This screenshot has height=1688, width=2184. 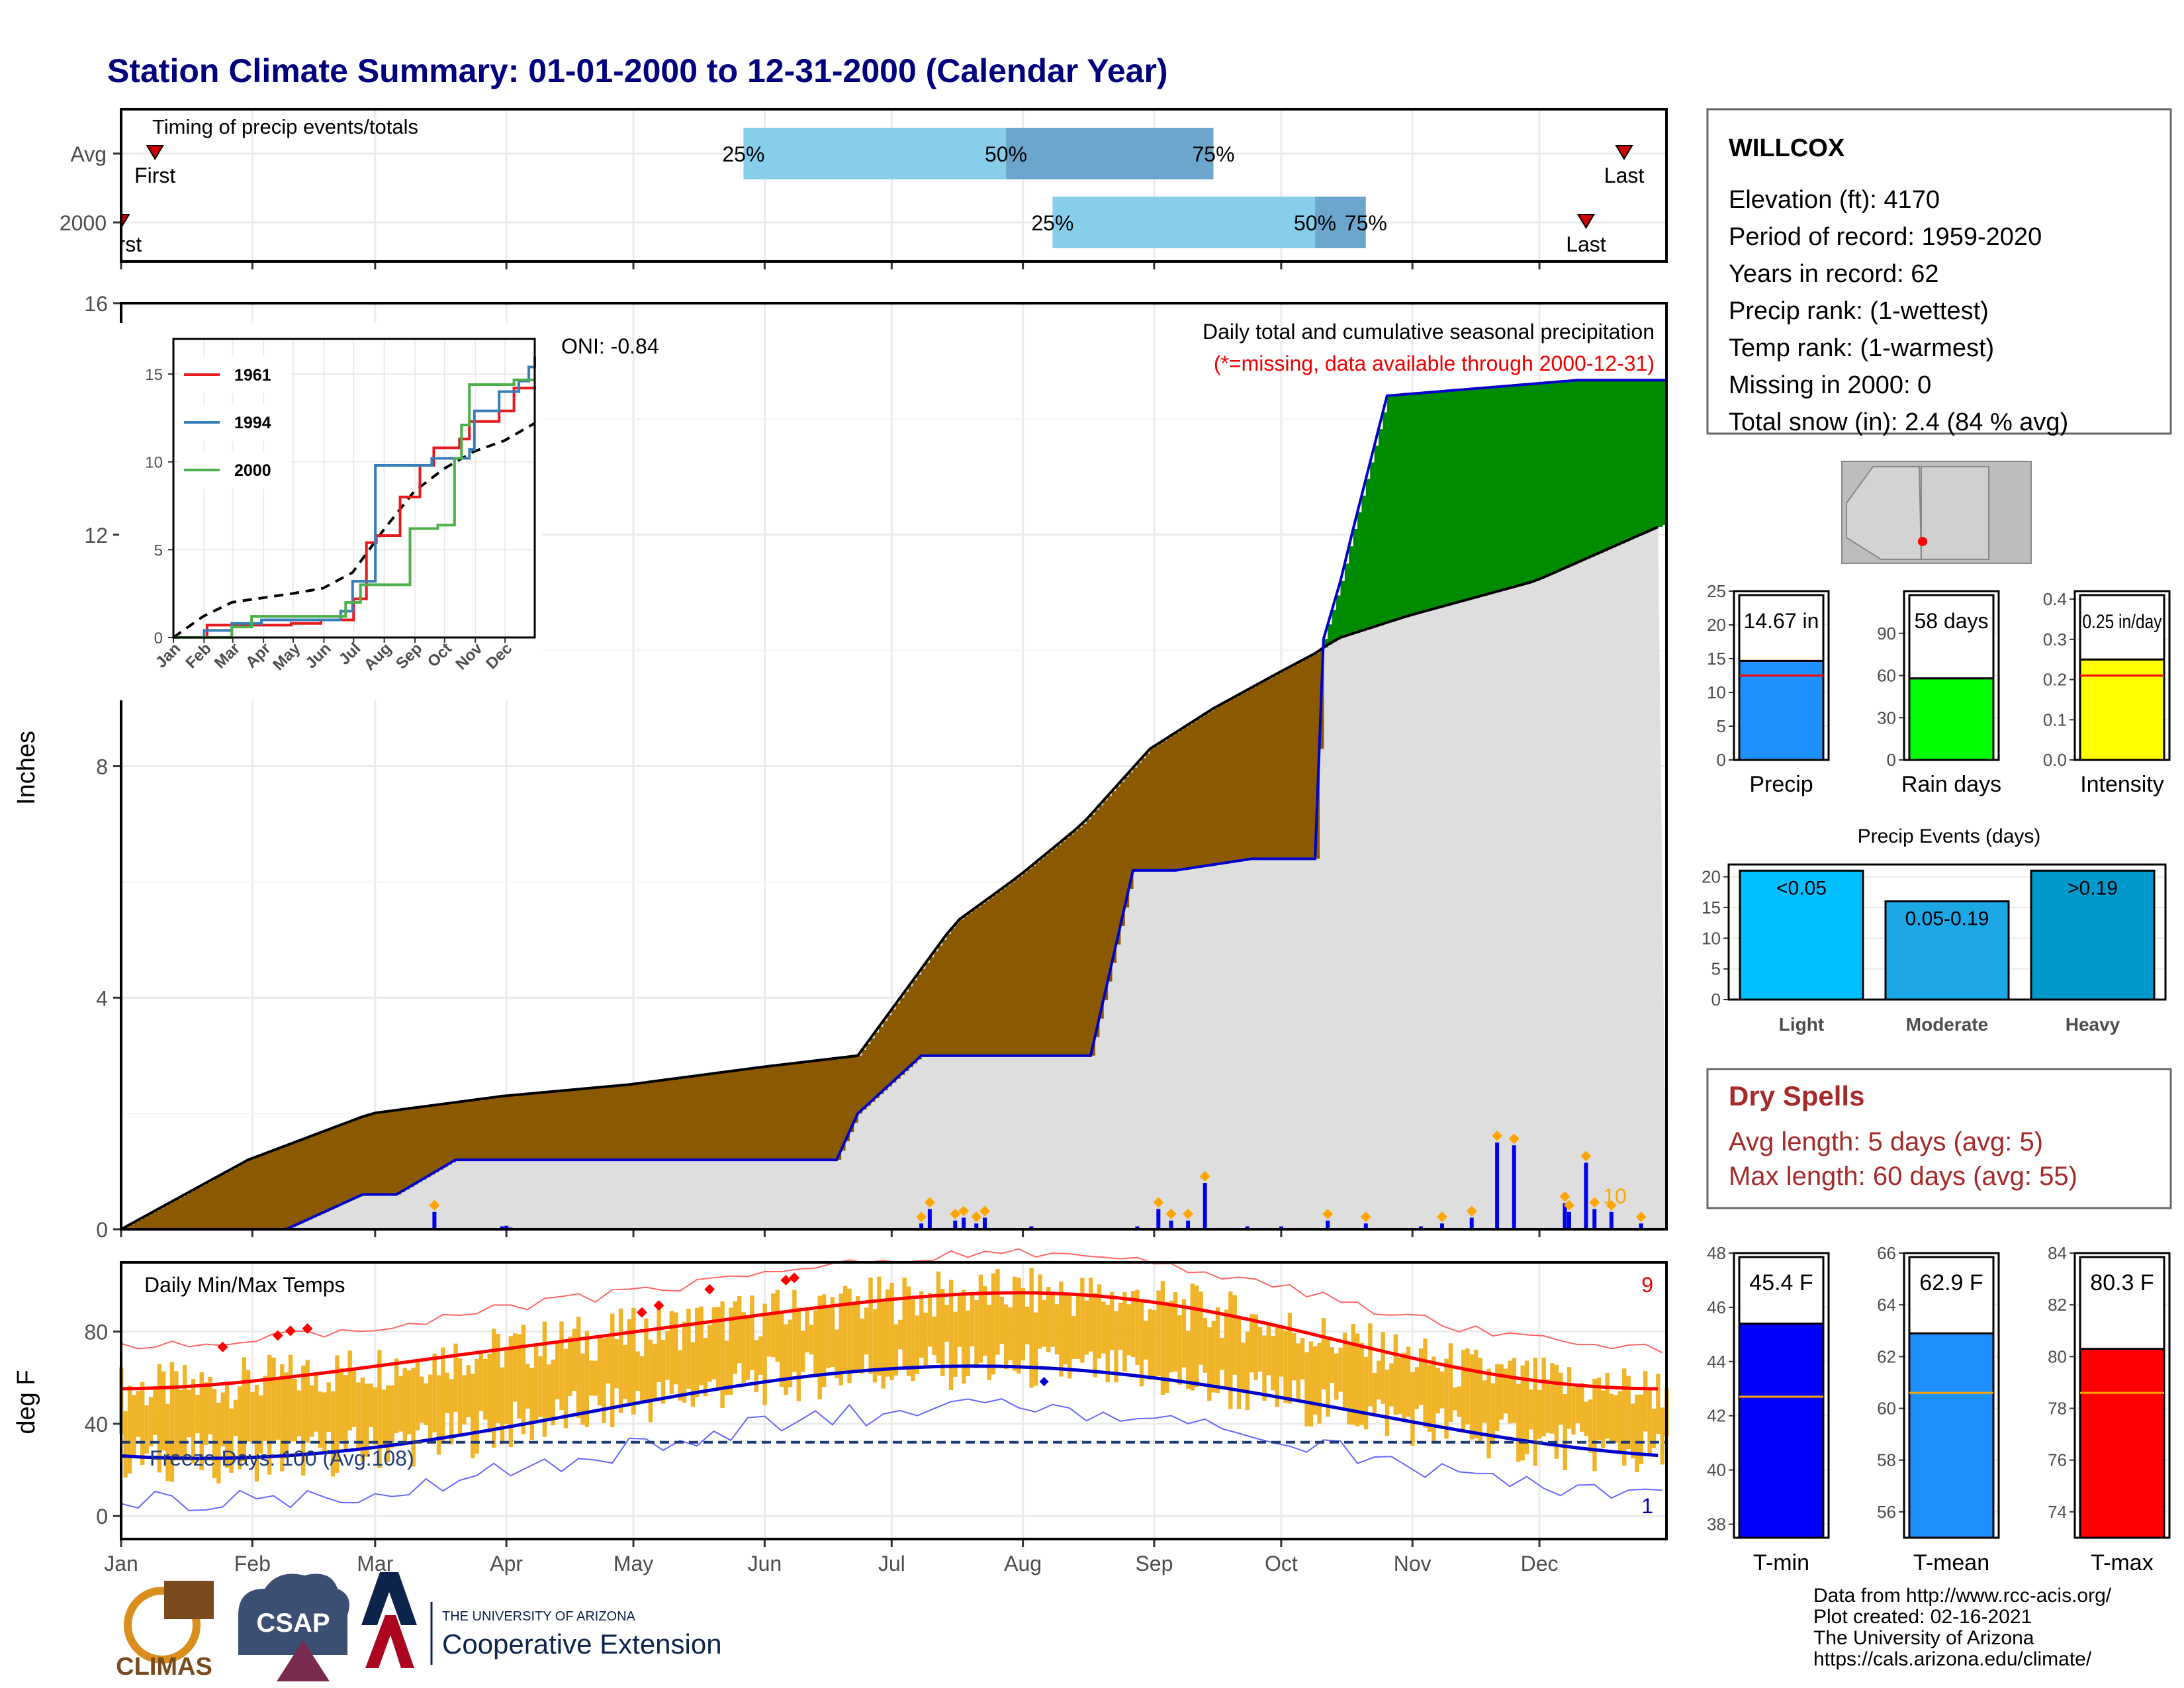 I want to click on mini-bar-tick-label: 0.2, so click(x=2055, y=680).